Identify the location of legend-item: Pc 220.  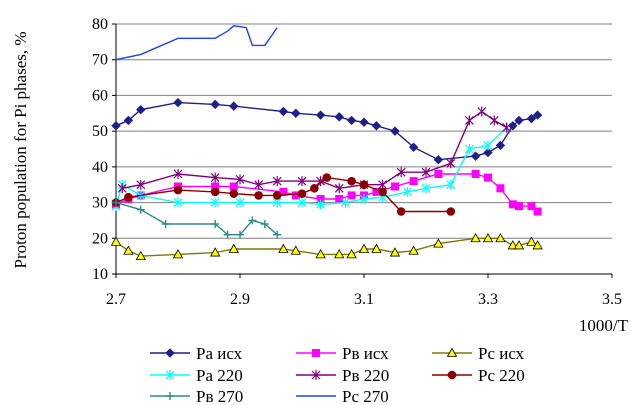
(478, 375).